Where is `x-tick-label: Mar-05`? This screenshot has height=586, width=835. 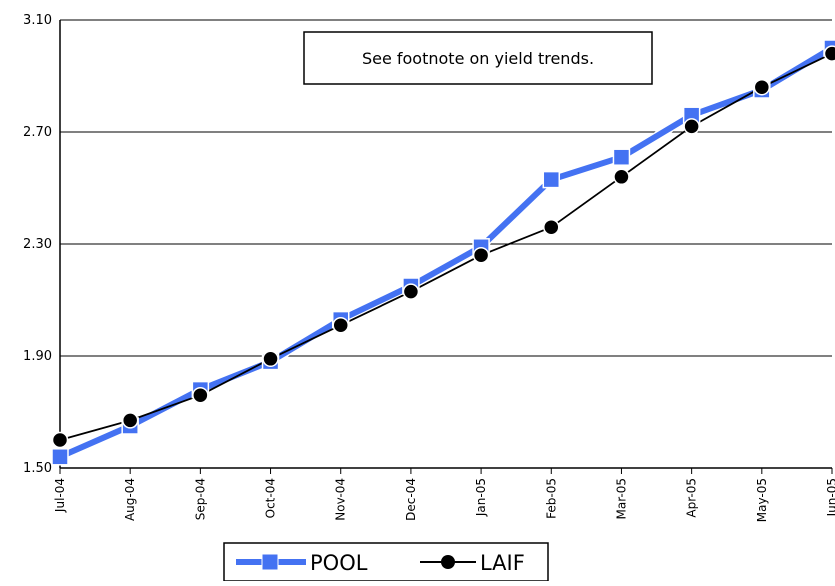
x-tick-label: Mar-05 is located at coordinates (621, 498).